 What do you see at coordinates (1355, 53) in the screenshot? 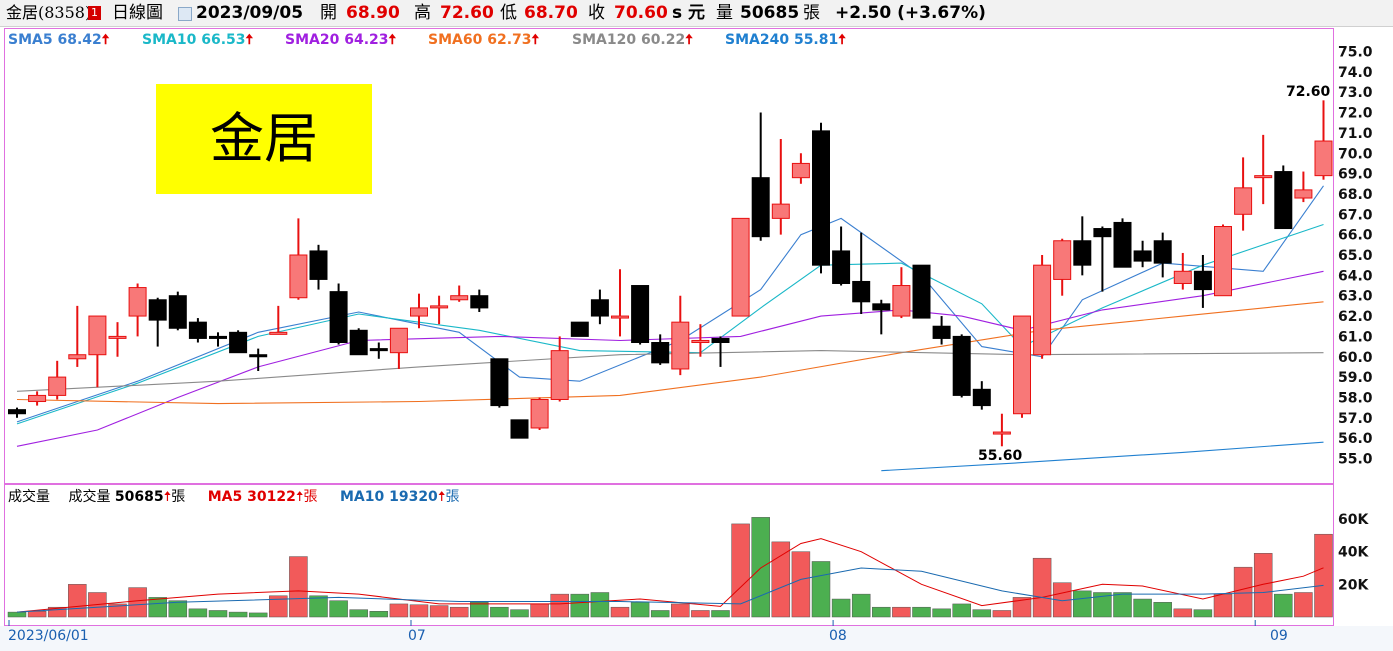
I see `price-tick-label: 75.0` at bounding box center [1355, 53].